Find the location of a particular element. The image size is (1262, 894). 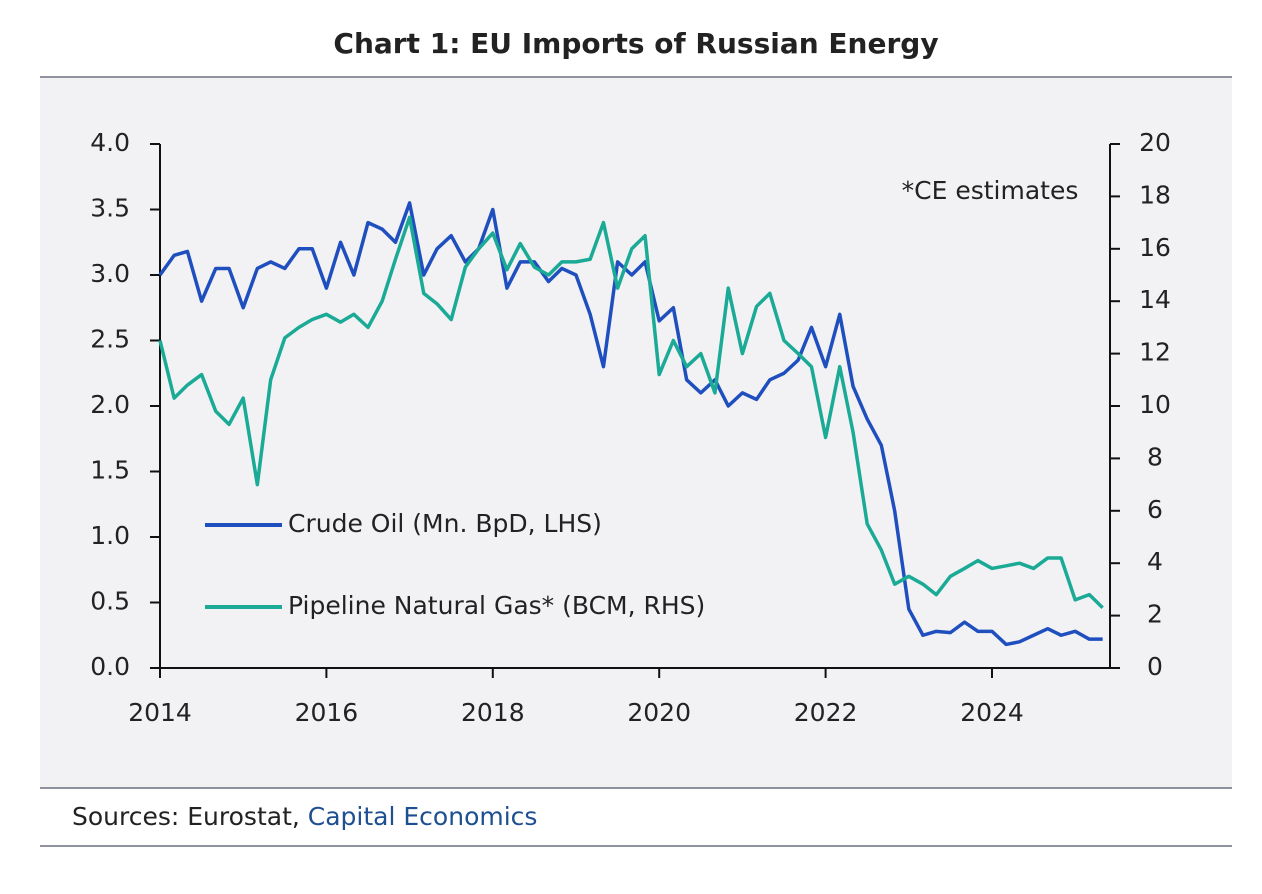

x-tick-label: 2024 is located at coordinates (992, 712).